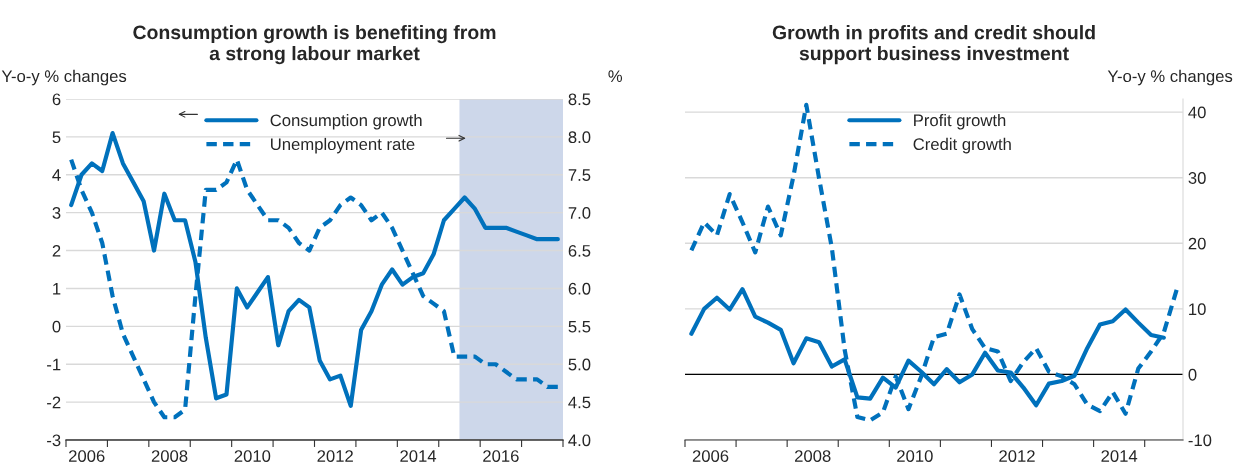  What do you see at coordinates (54, 440) in the screenshot?
I see `y-tick-label: -3` at bounding box center [54, 440].